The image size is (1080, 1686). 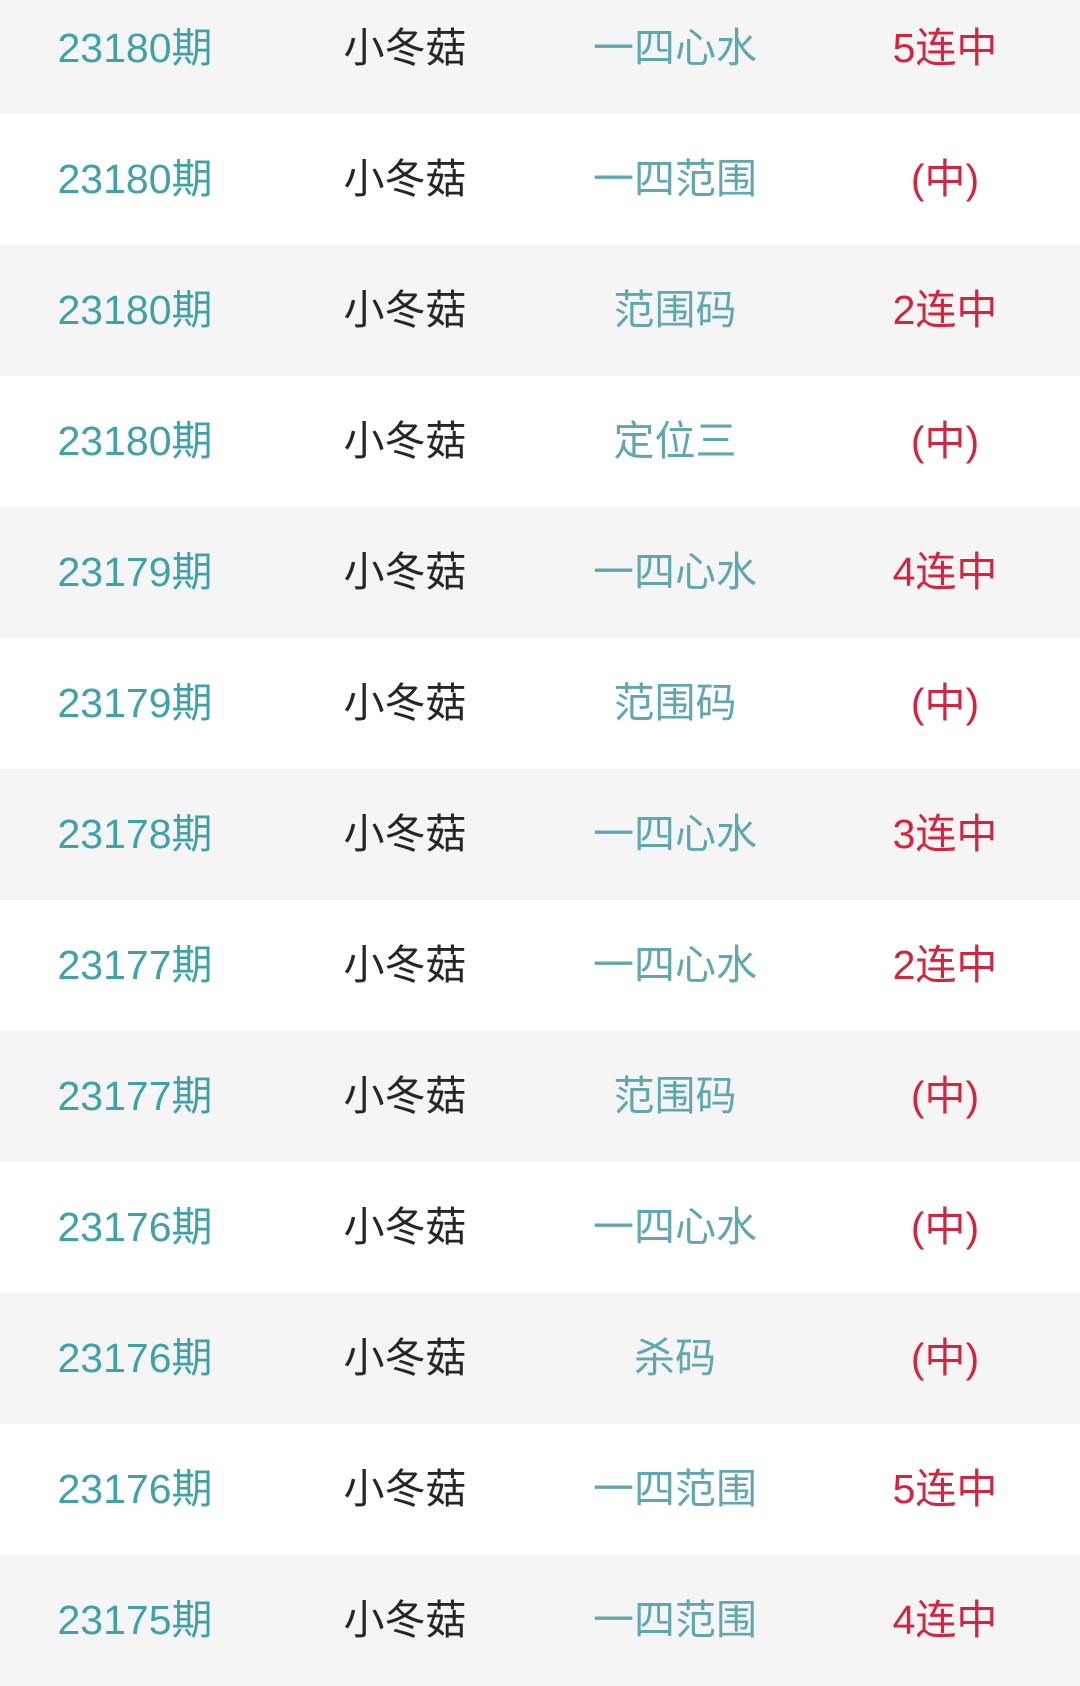 I want to click on prediction-type-link: 杀码, so click(x=675, y=1358).